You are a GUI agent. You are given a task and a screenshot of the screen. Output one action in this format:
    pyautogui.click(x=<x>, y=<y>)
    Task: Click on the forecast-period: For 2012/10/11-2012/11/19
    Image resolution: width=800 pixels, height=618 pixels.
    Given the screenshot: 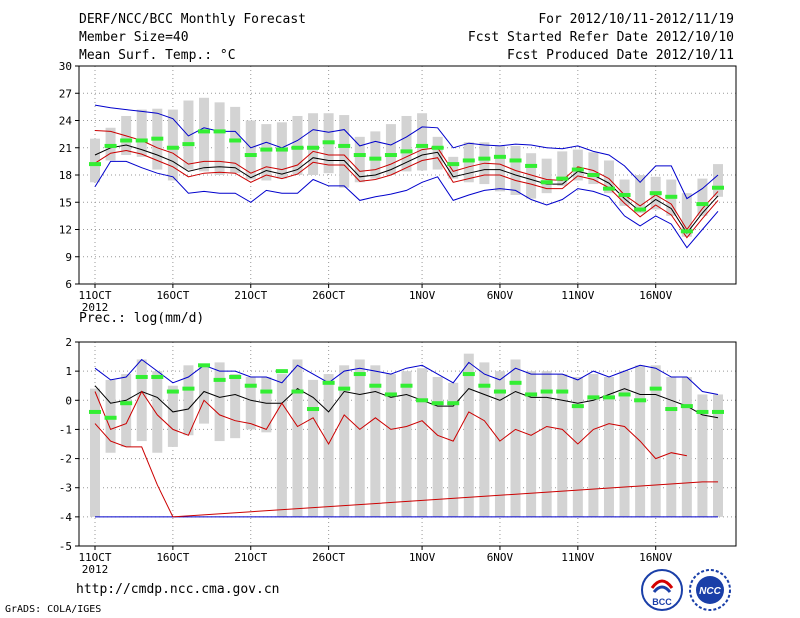 What is the action you would take?
    pyautogui.click(x=636, y=19)
    